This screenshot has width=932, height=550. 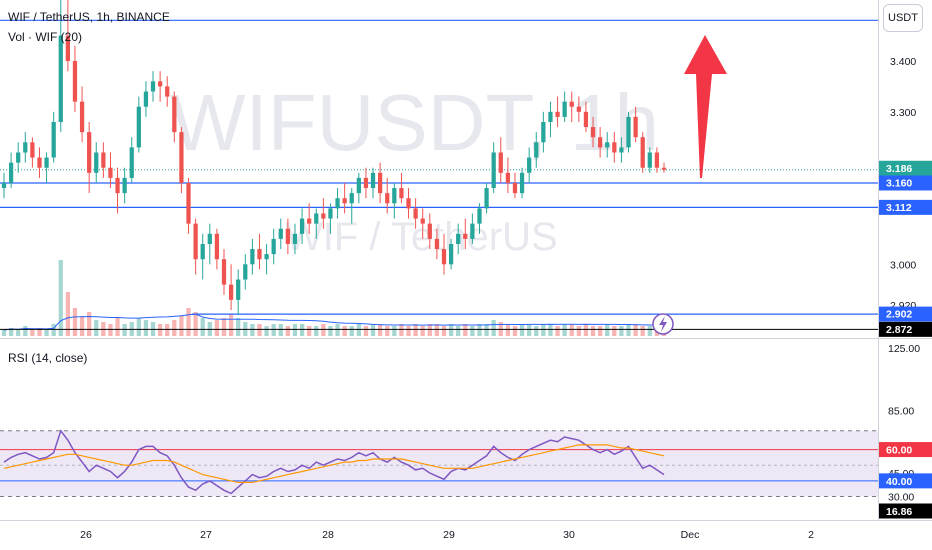 What do you see at coordinates (904, 349) in the screenshot?
I see `rsi-tick-label: 125.00` at bounding box center [904, 349].